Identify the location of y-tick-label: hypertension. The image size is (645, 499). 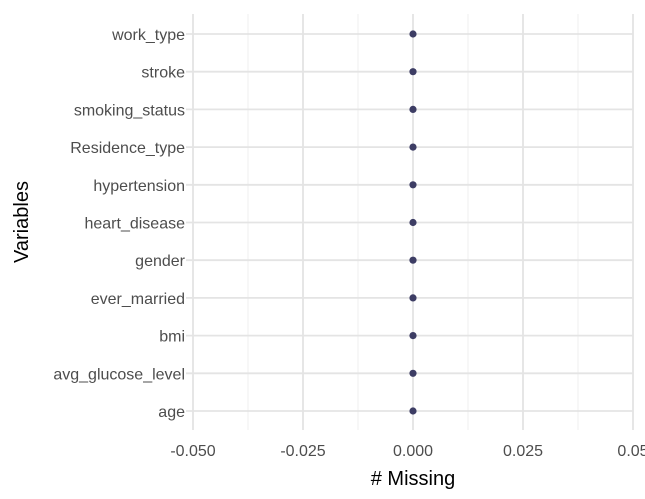
(139, 186).